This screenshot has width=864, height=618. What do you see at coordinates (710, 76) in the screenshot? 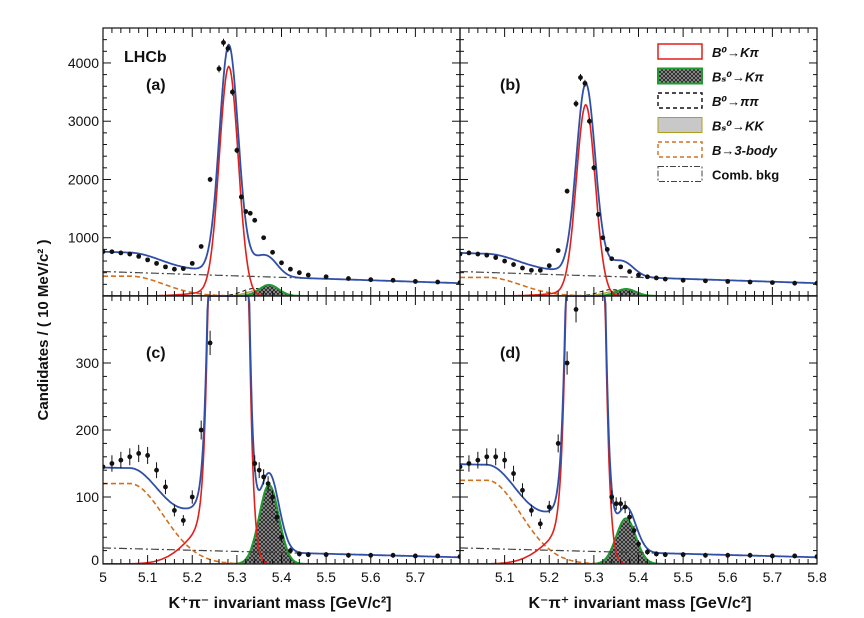
I see `legend-item: Bₛ⁰→Kπ` at bounding box center [710, 76].